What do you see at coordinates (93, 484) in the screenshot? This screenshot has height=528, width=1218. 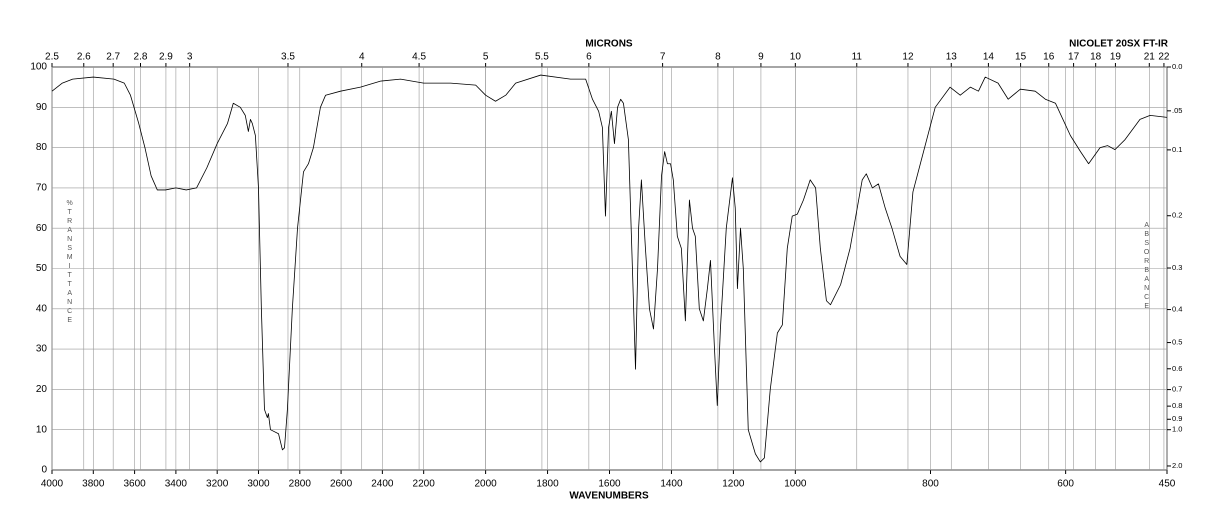 I see `x-tick-label: 3800` at bounding box center [93, 484].